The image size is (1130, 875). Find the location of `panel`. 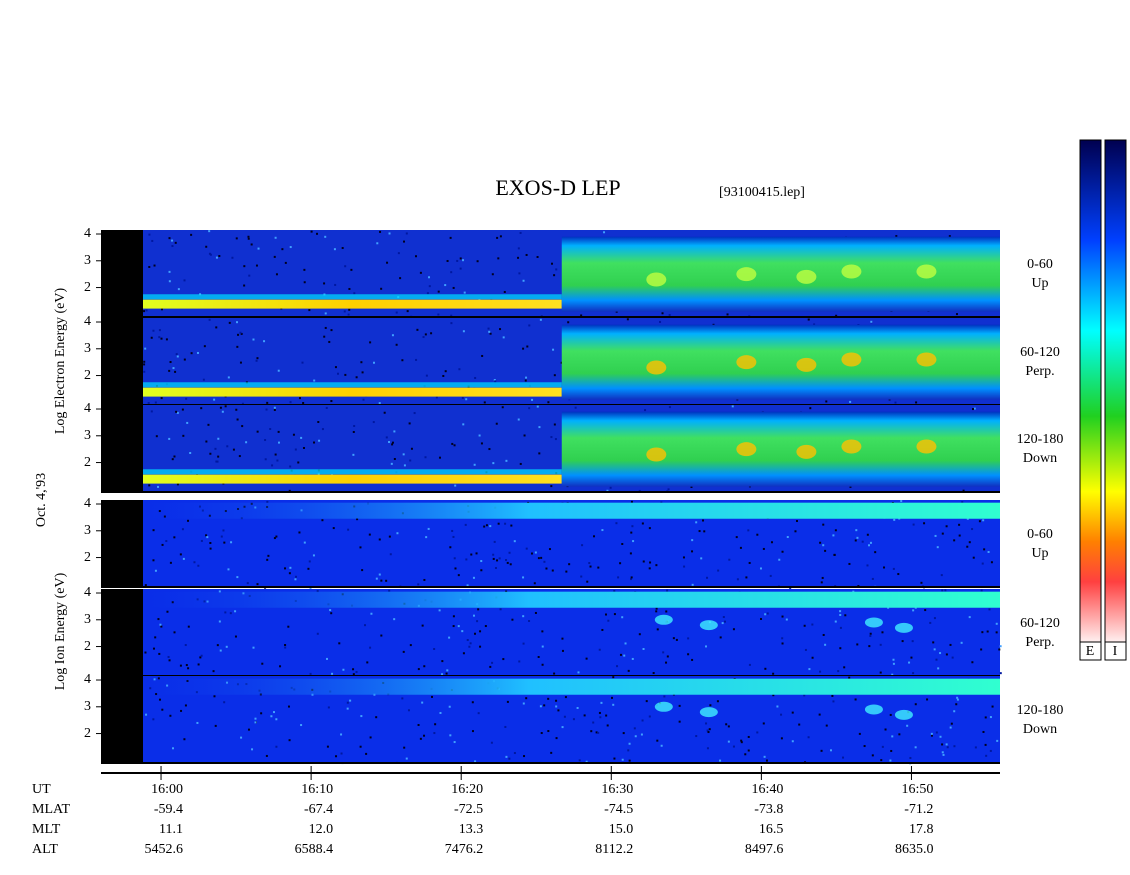

panel is located at coordinates (550, 449).